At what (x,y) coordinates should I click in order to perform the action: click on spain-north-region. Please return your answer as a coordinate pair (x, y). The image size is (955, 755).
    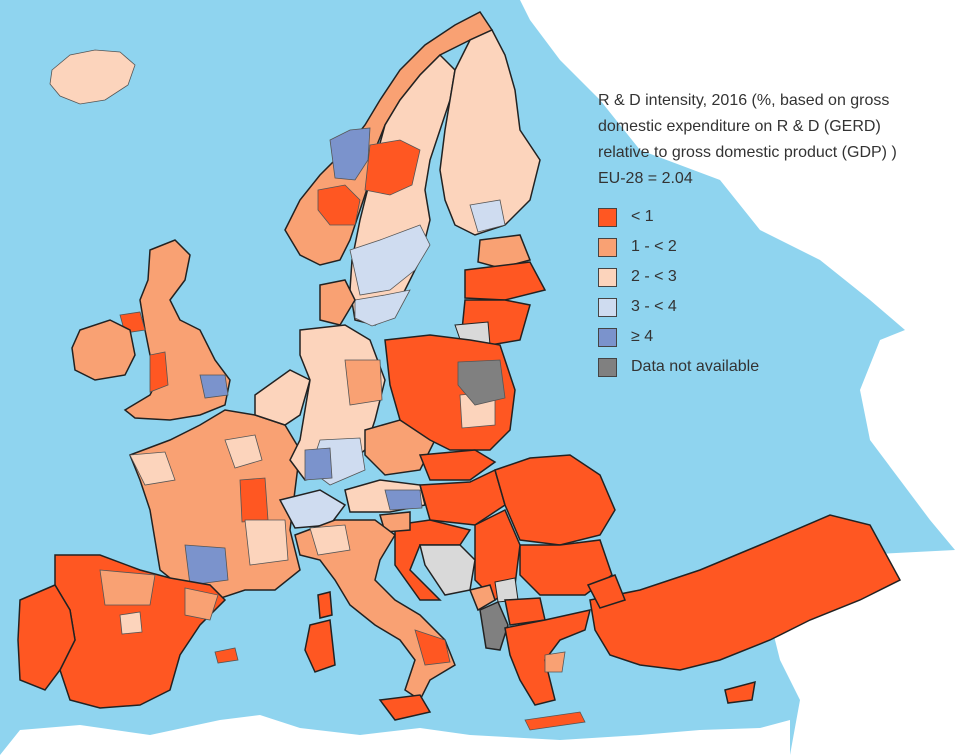
    Looking at the image, I should click on (127, 587).